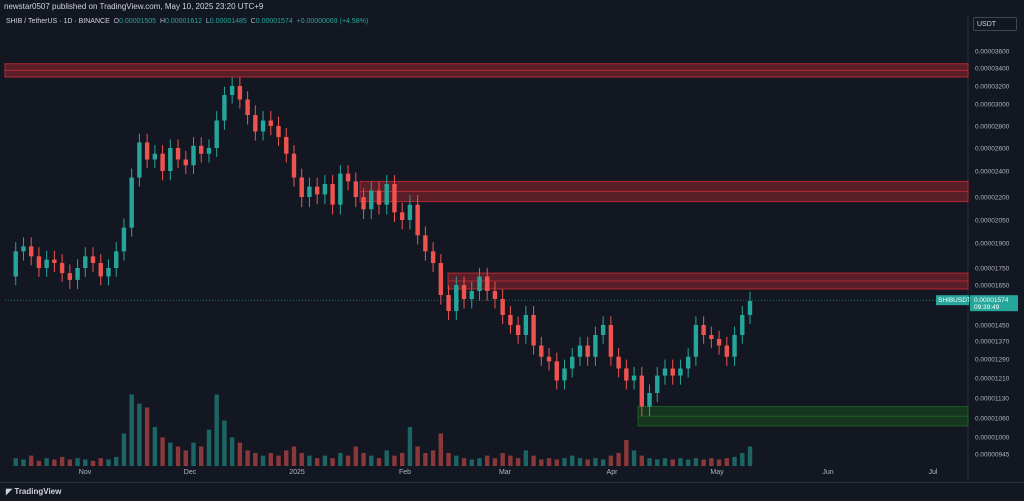  I want to click on legend-symbol: SHIB / TetherUS · 1D · BINANCE, so click(58, 21).